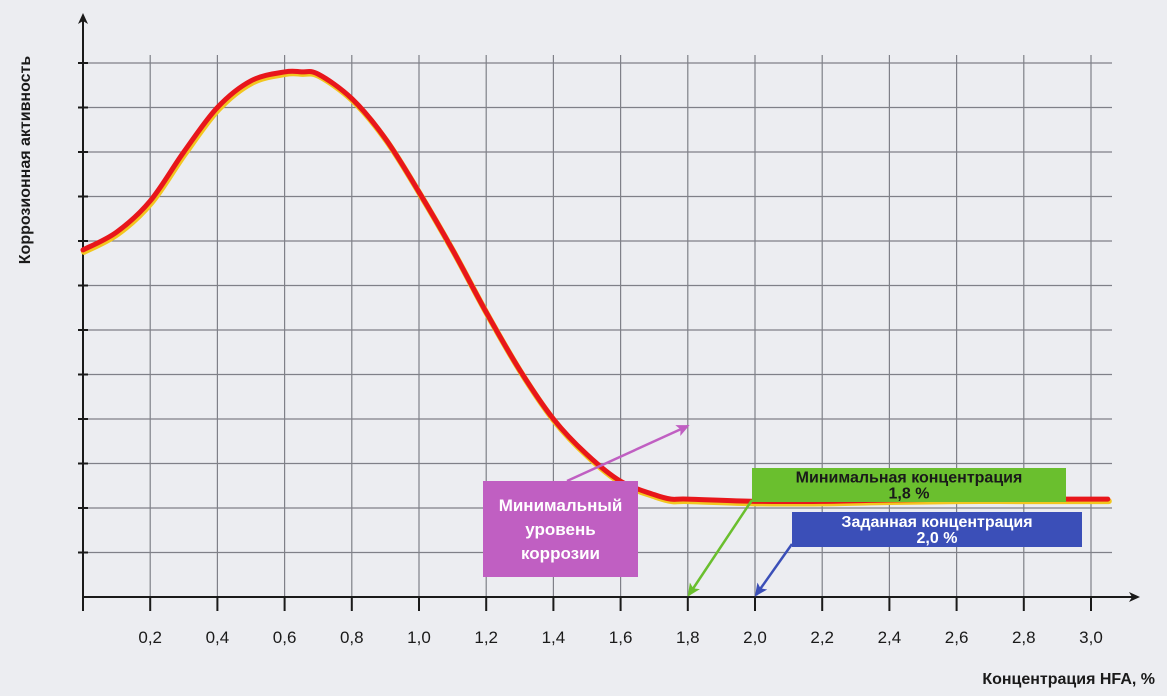  I want to click on annotation-text: Минимальная концентрация, so click(909, 478).